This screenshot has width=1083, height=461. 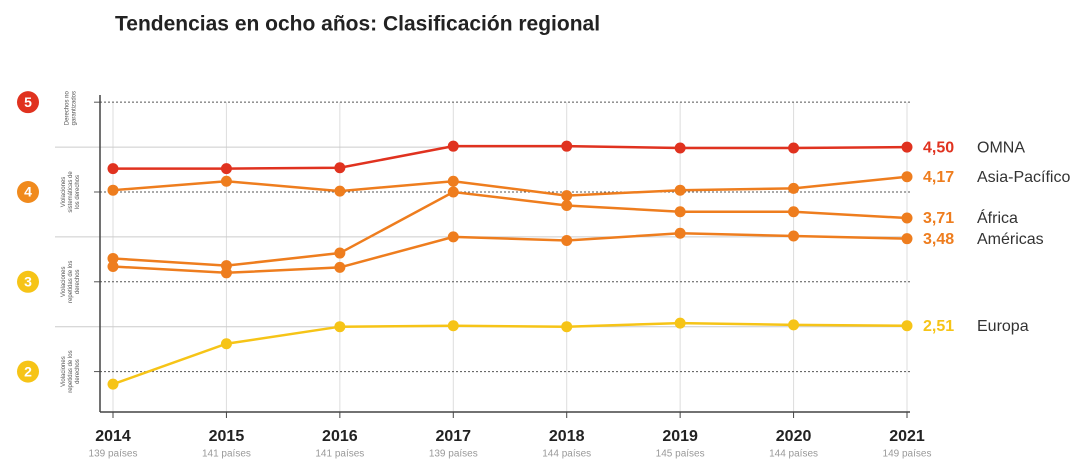 I want to click on value-label: 2,51, so click(x=938, y=326).